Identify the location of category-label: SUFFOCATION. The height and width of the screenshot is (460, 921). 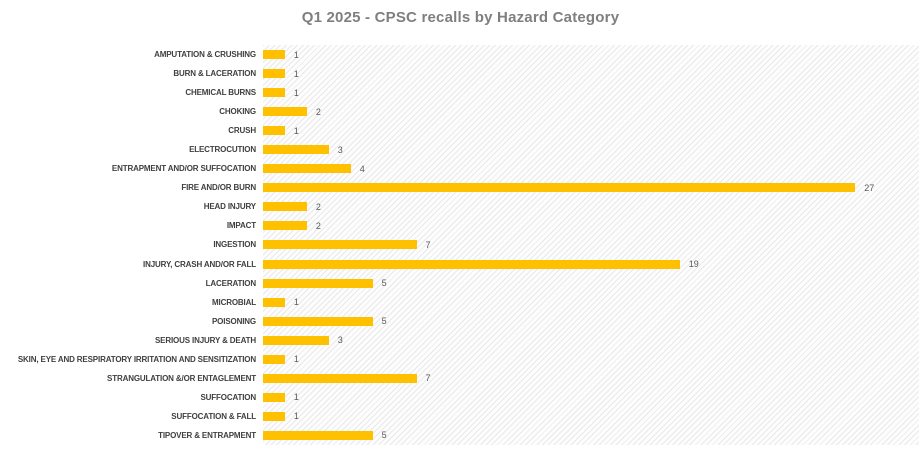
(228, 397).